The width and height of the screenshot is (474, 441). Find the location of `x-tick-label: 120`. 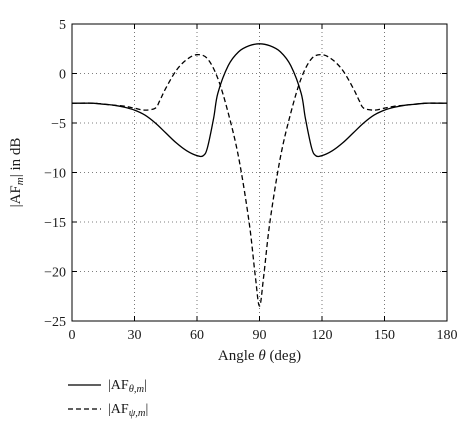

x-tick-label: 120 is located at coordinates (322, 335).